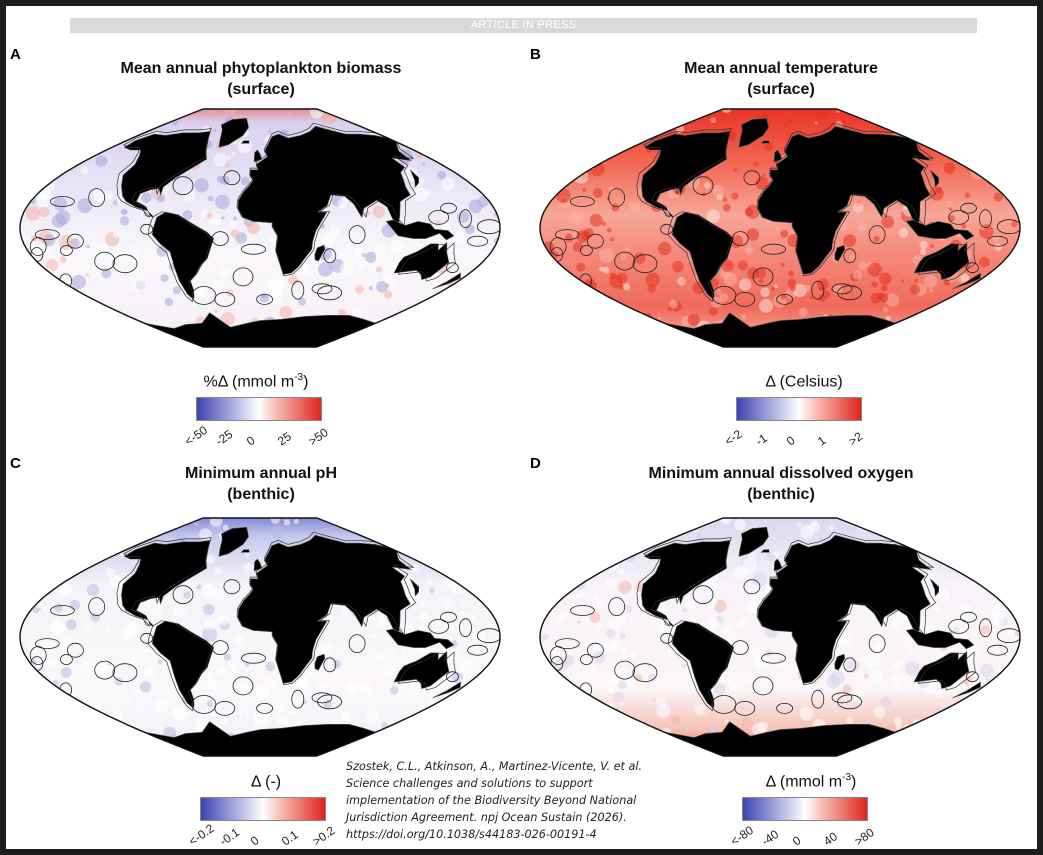 The image size is (1043, 855). I want to click on unit-text: Δ (-), so click(266, 782).